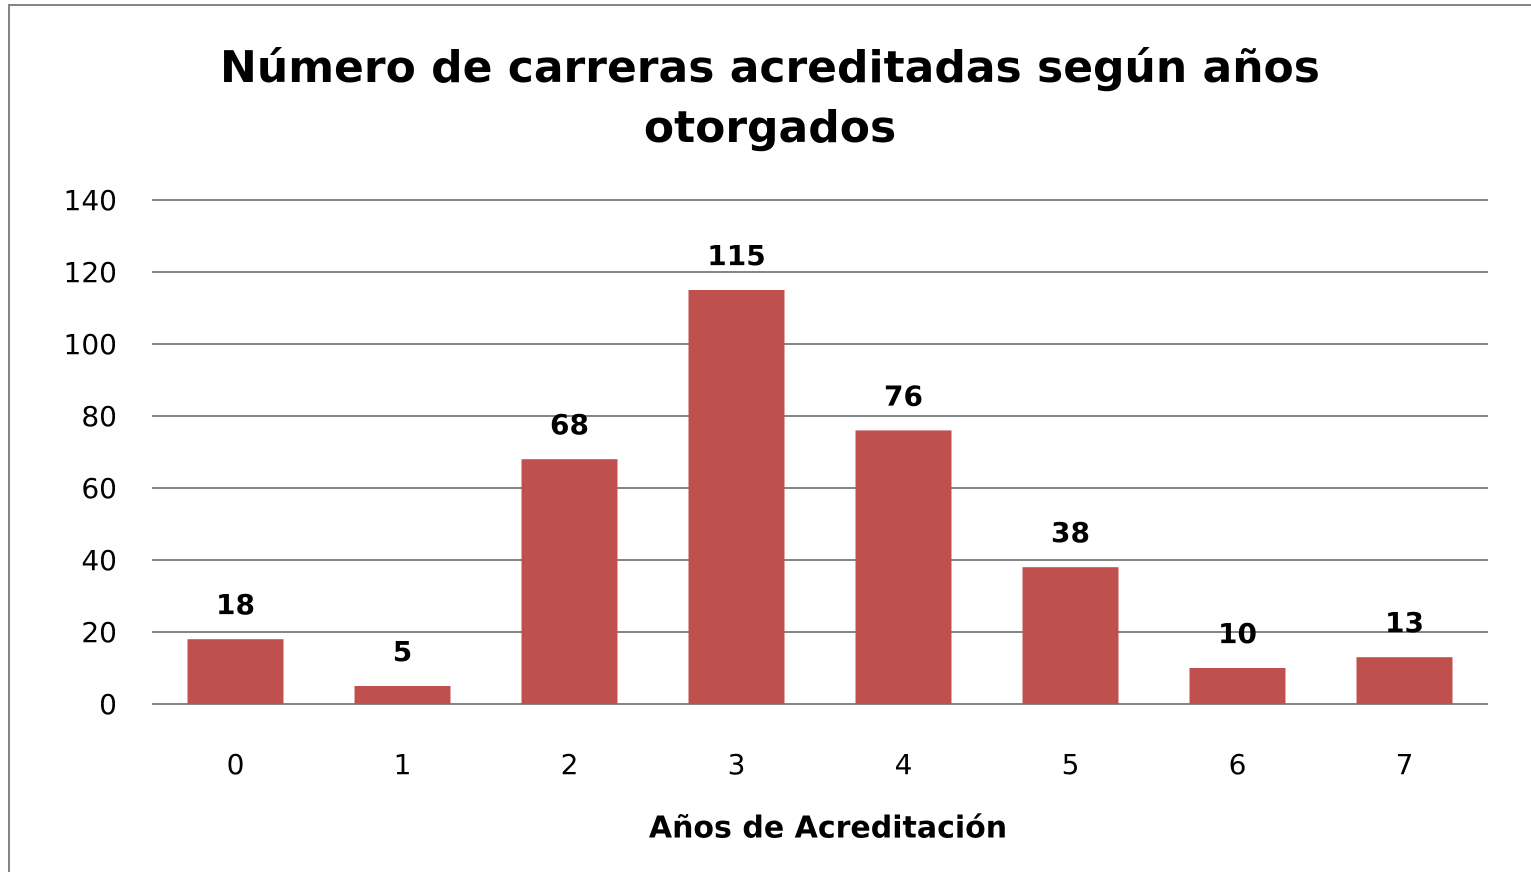  Describe the element at coordinates (90, 200) in the screenshot. I see `y-tick-label: 140` at that location.